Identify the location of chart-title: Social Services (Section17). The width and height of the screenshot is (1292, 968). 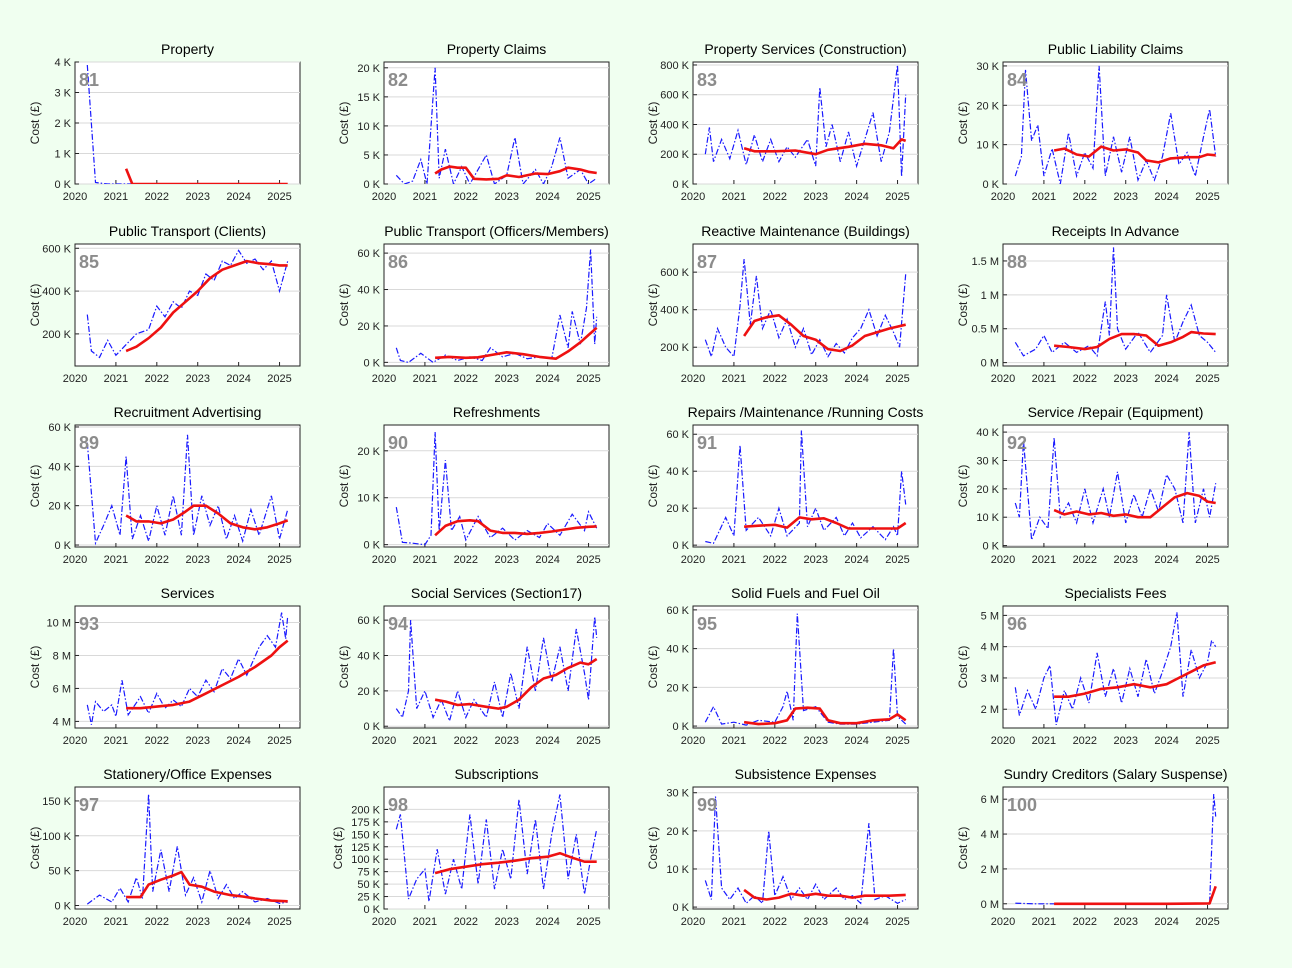
(496, 593).